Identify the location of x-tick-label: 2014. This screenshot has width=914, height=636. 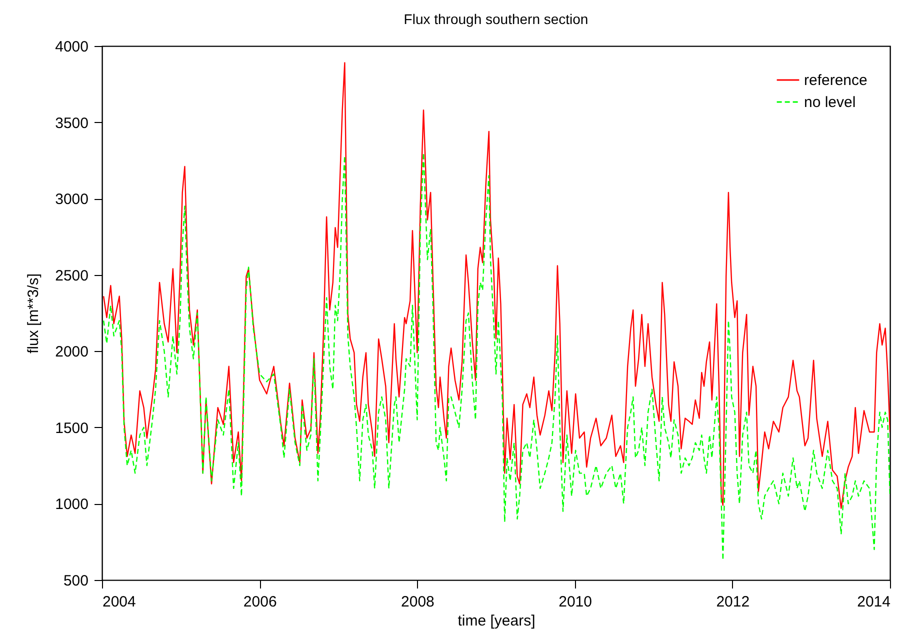
(873, 602).